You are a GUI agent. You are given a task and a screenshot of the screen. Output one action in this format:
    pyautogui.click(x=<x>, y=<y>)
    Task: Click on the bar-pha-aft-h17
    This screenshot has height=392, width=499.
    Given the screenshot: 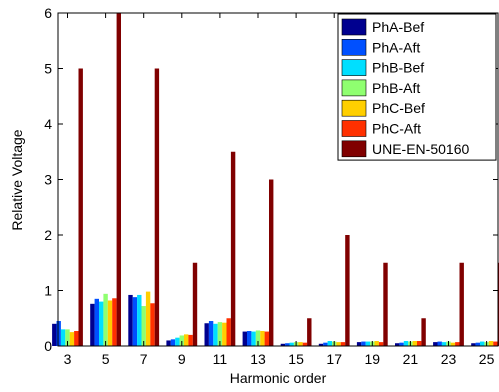 What is the action you would take?
    pyautogui.click(x=325, y=344)
    